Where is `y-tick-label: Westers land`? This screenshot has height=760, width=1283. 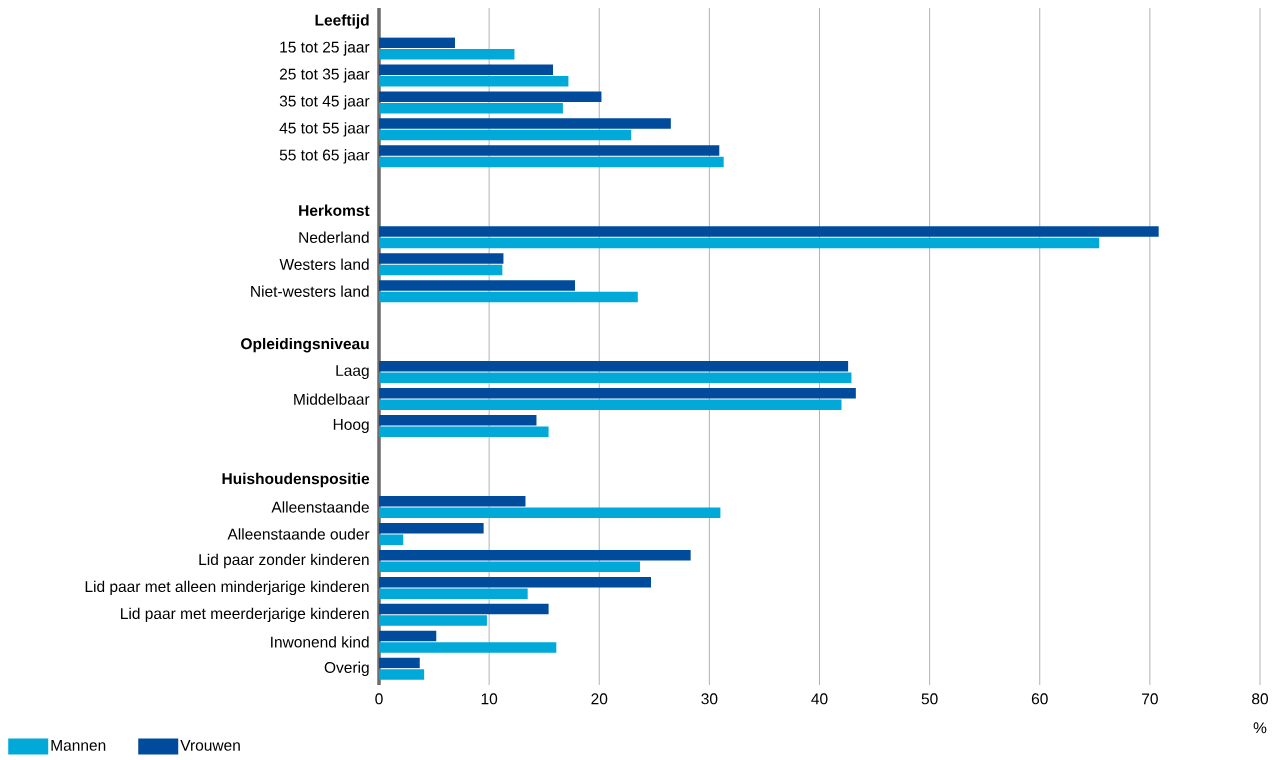 y-tick-label: Westers land is located at coordinates (324, 264).